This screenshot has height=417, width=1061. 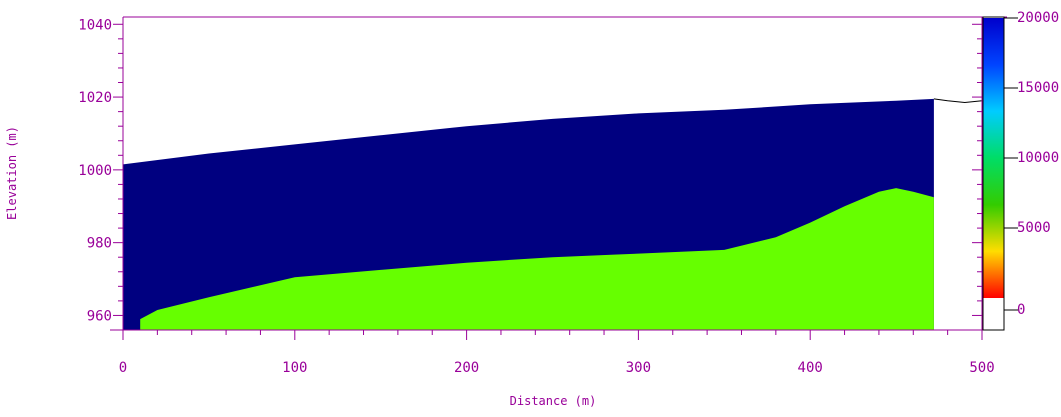 I want to click on x-tick-label: 0, so click(x=123, y=368).